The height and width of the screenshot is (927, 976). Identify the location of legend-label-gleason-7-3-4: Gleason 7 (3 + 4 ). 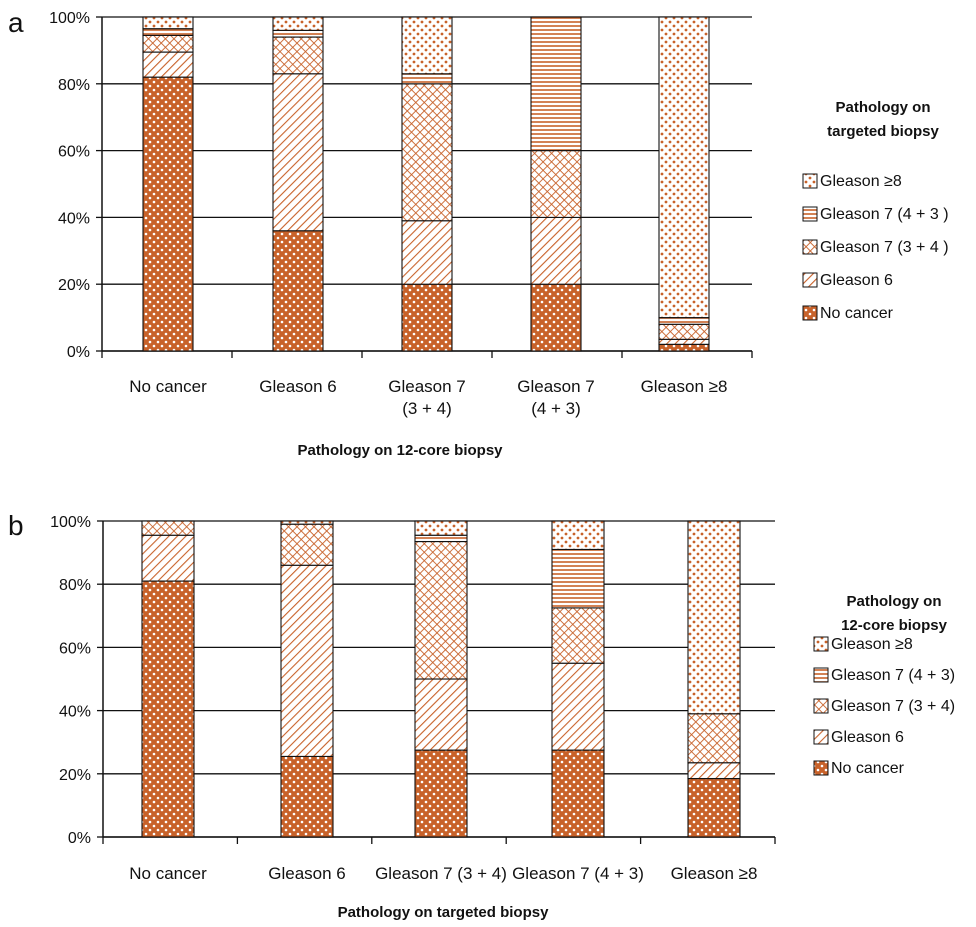
(884, 247).